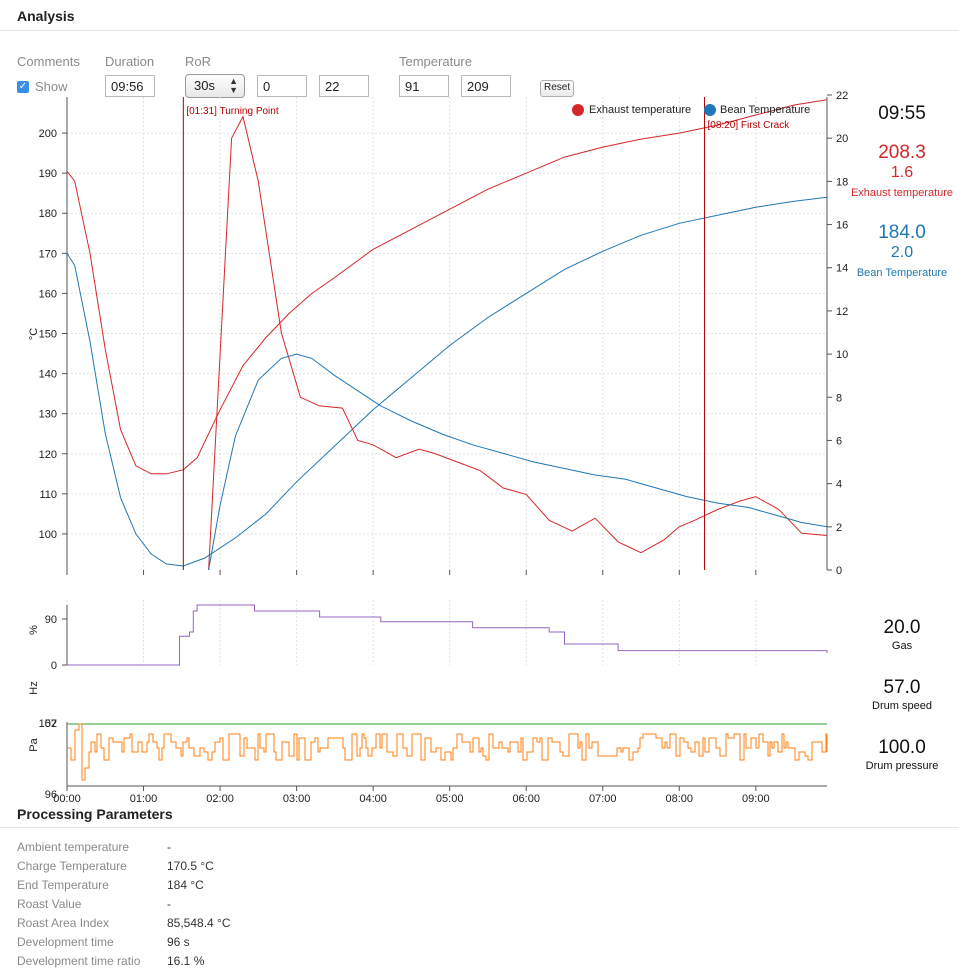 This screenshot has width=959, height=976. What do you see at coordinates (199, 923) in the screenshot?
I see `parameter-value: 85,548.4 °C` at bounding box center [199, 923].